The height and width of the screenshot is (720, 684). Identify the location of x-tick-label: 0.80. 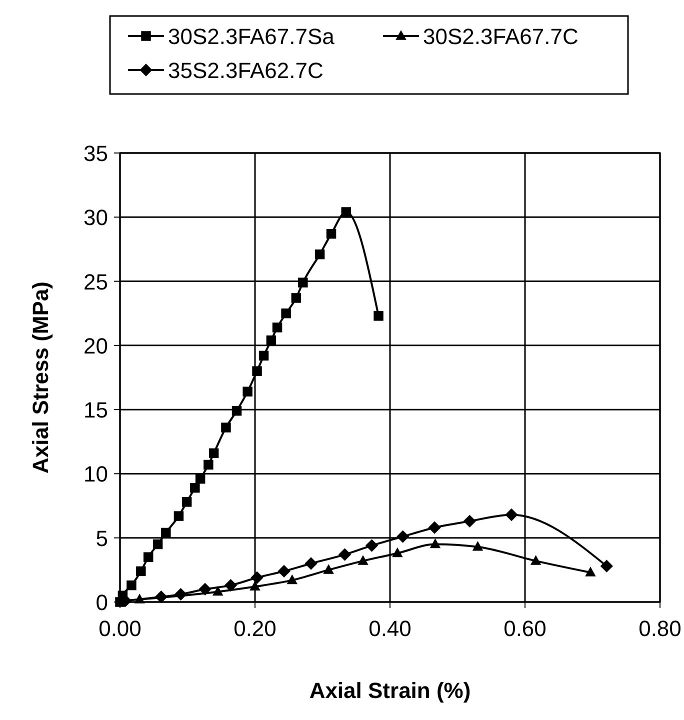
(660, 628).